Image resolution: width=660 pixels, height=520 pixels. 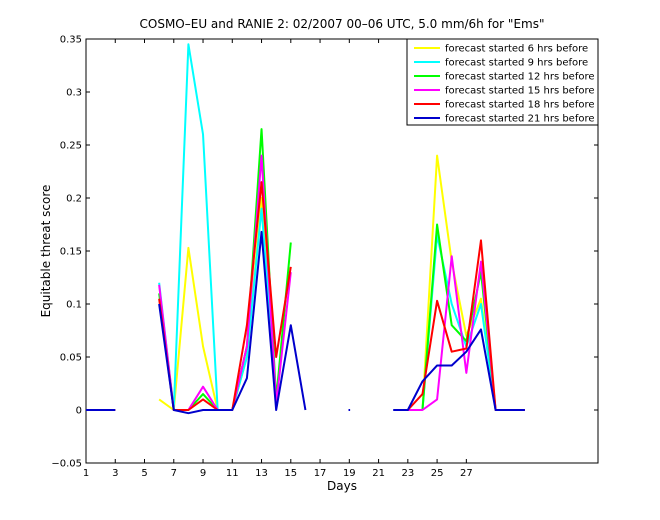 I want to click on y-tick-label: 0.35, so click(x=71, y=40).